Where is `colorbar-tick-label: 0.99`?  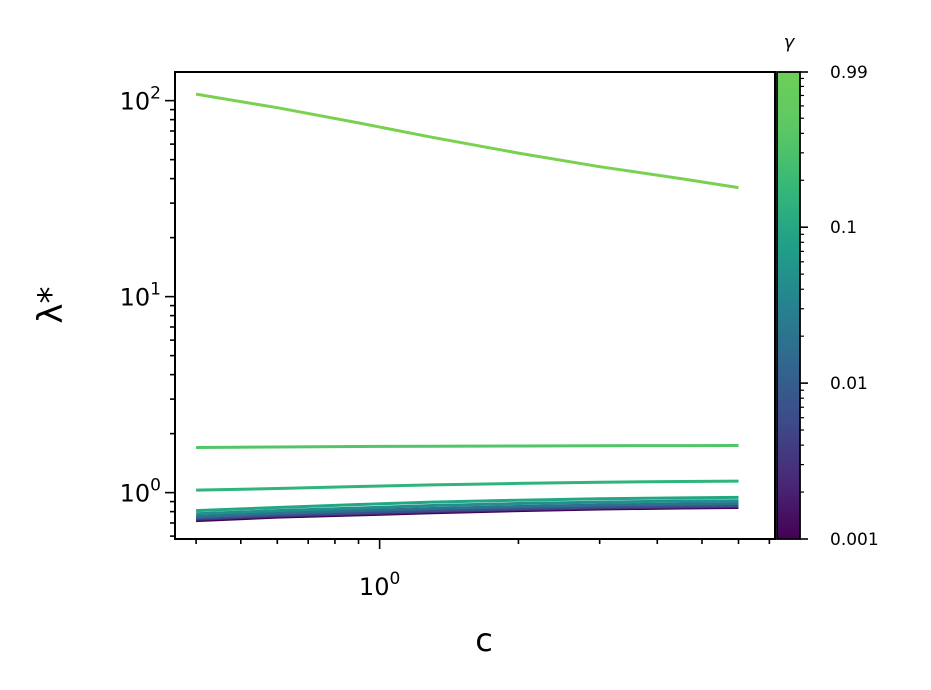 colorbar-tick-label: 0.99 is located at coordinates (849, 73).